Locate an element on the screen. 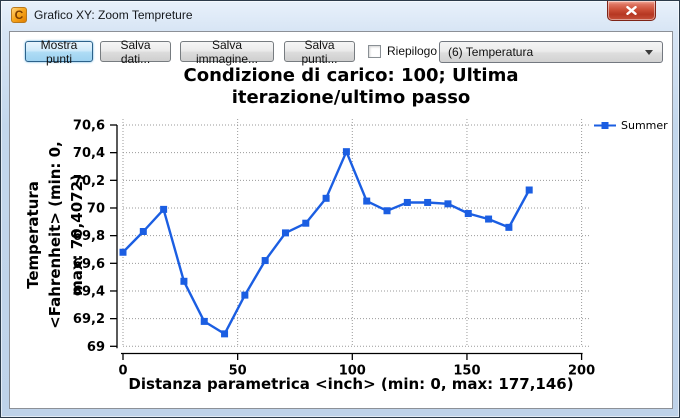 The width and height of the screenshot is (680, 418). y-tick-label: 70,4 is located at coordinates (89, 153).